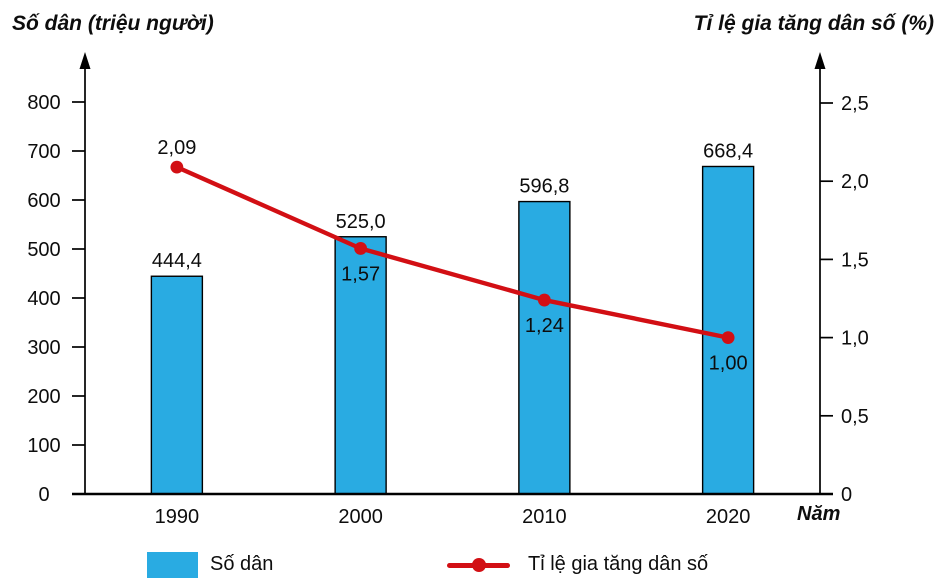  What do you see at coordinates (855, 182) in the screenshot?
I see `right-axis-tick-label: 2,0` at bounding box center [855, 182].